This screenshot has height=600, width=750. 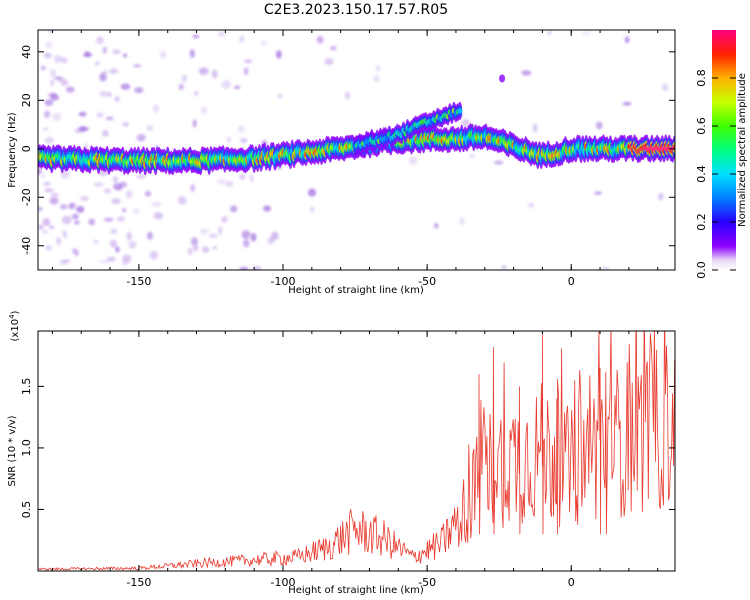 What do you see at coordinates (356, 590) in the screenshot?
I see `snr-x-label: Height of straight line (km)` at bounding box center [356, 590].